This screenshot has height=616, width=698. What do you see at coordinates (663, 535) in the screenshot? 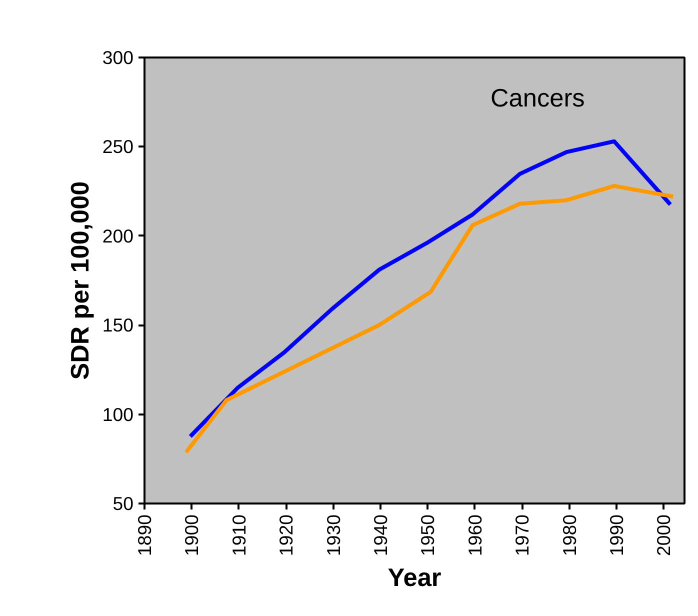
I see `x-tick-label: 2000` at bounding box center [663, 535].